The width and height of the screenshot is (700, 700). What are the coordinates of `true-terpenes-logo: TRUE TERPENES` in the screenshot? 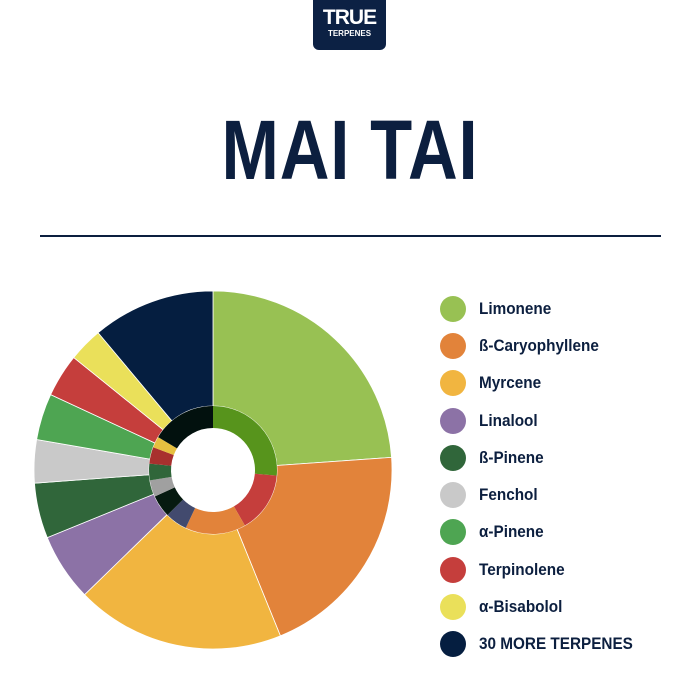 It's located at (349, 25).